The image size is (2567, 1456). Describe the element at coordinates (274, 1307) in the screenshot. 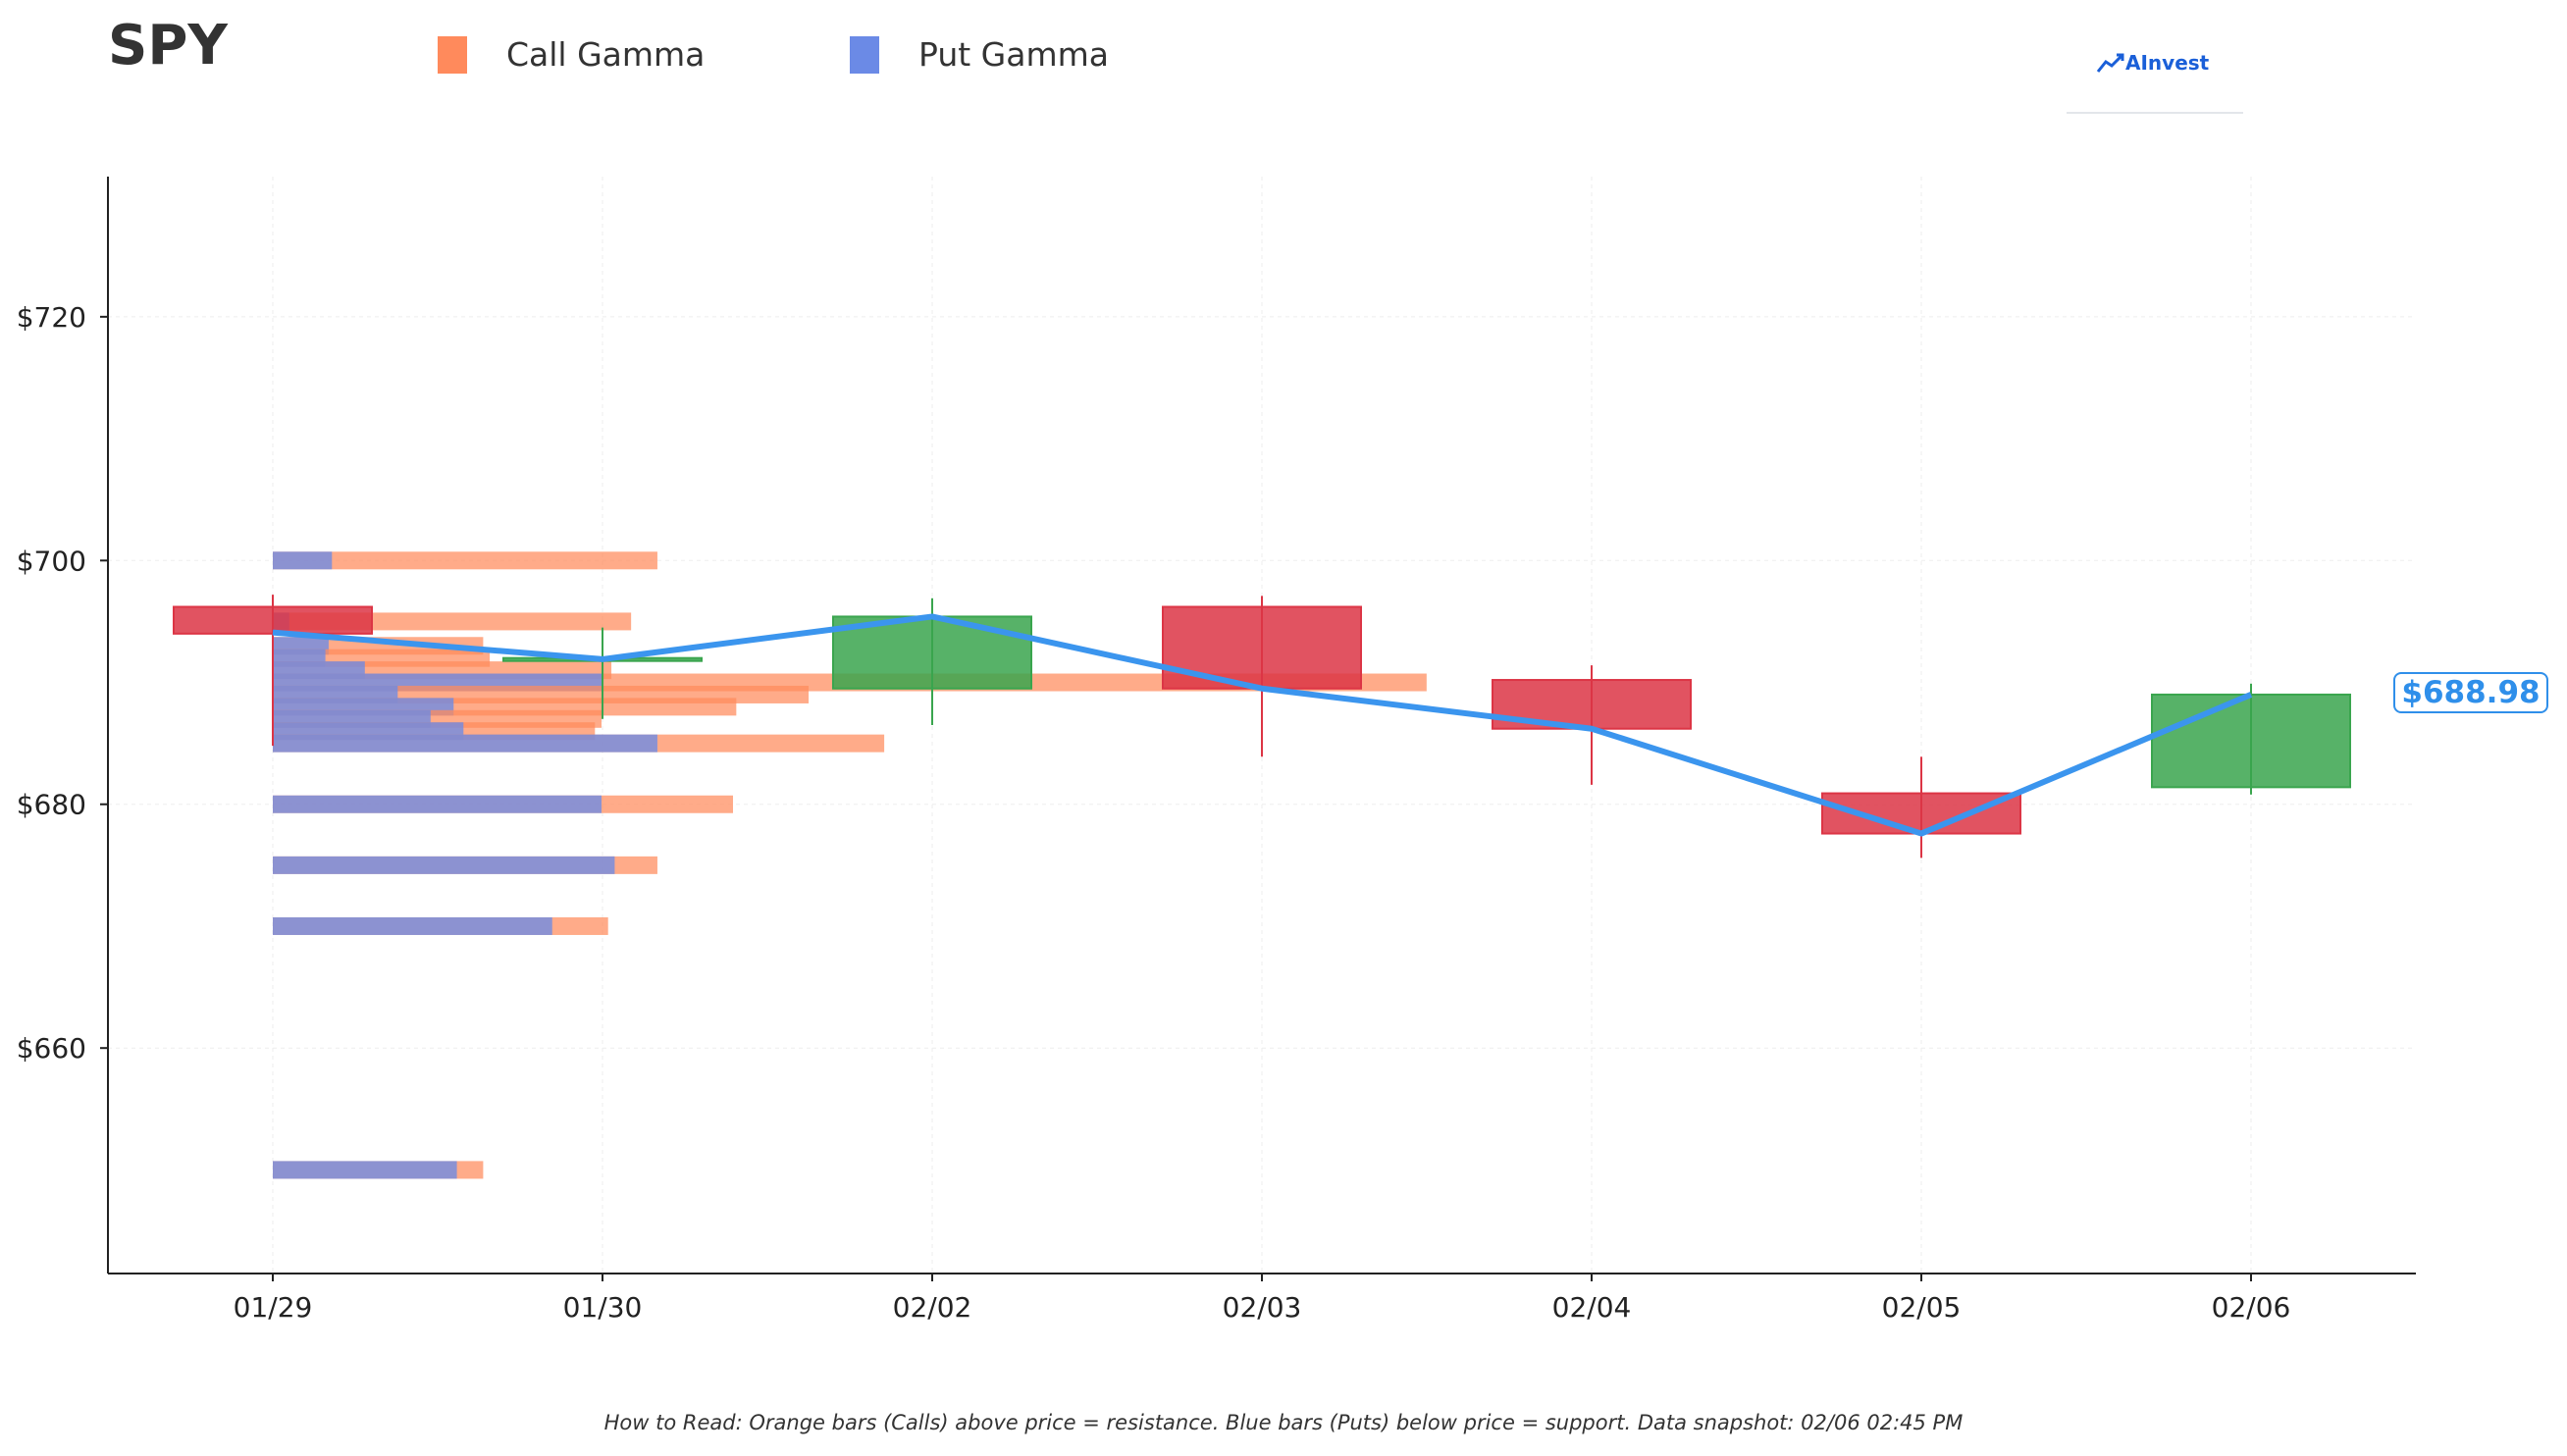

I see `x-tick-label: 01/29` at that location.